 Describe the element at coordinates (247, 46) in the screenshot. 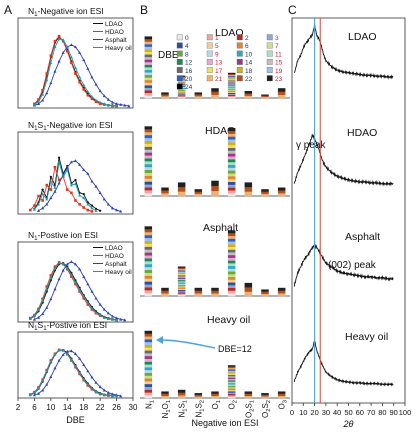

I see `legend-value: 6` at that location.